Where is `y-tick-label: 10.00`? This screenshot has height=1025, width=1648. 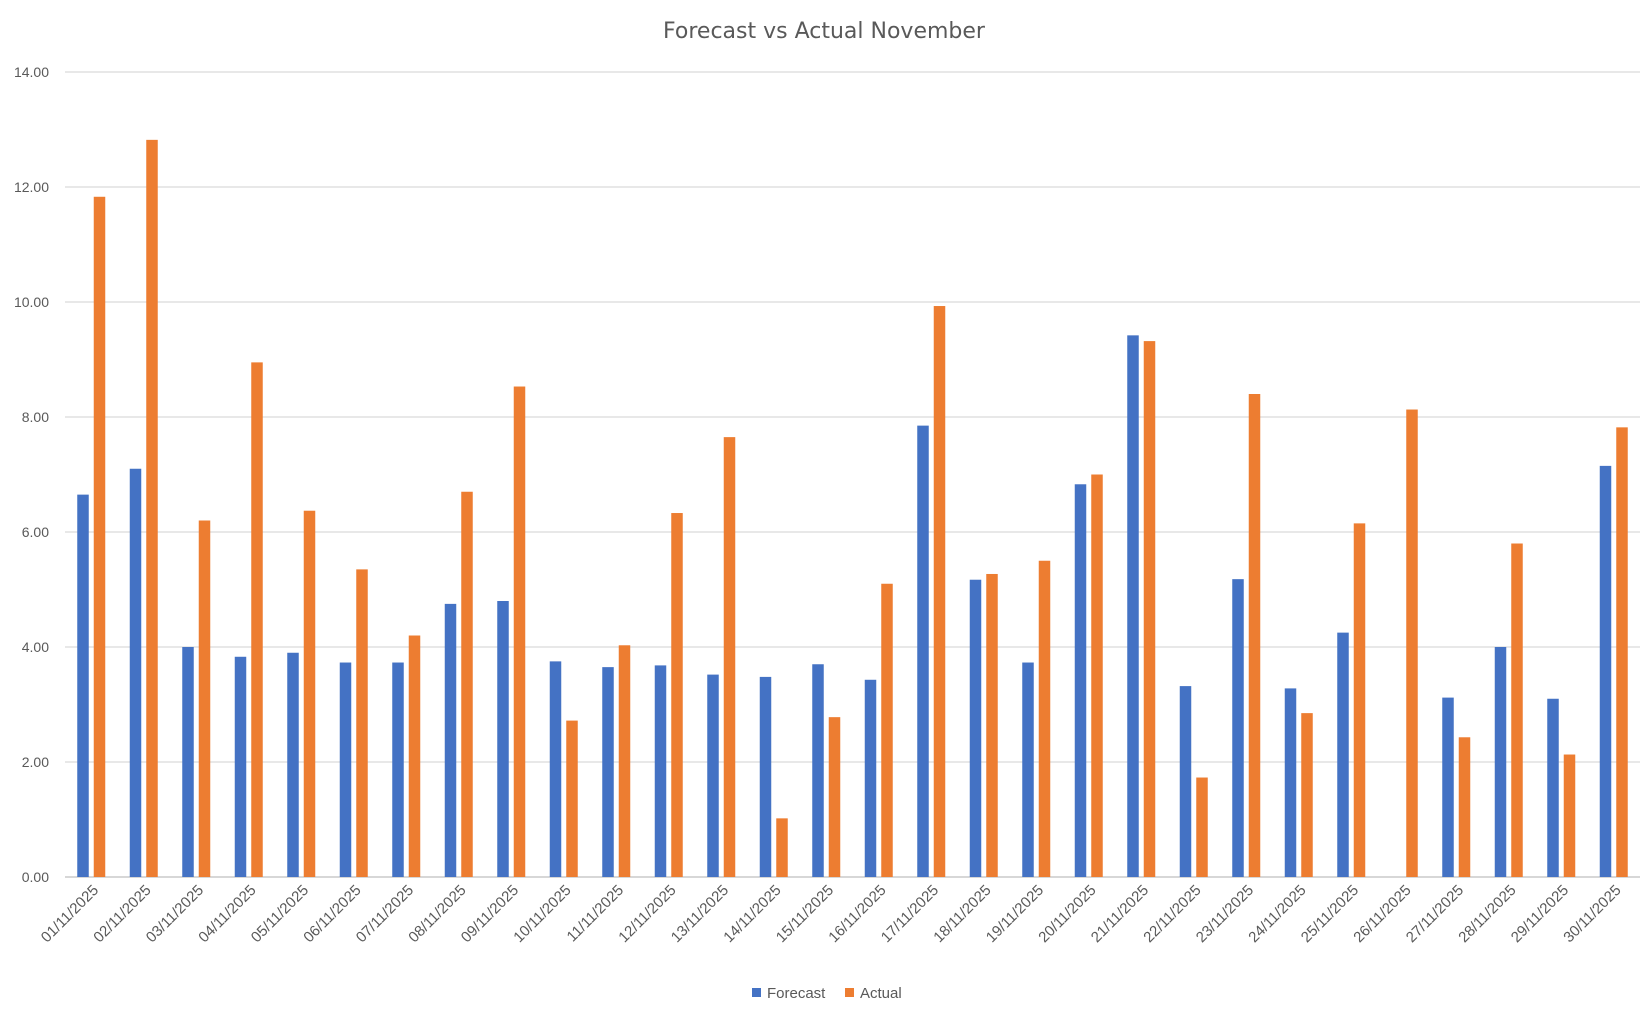 y-tick-label: 10.00 is located at coordinates (31, 302).